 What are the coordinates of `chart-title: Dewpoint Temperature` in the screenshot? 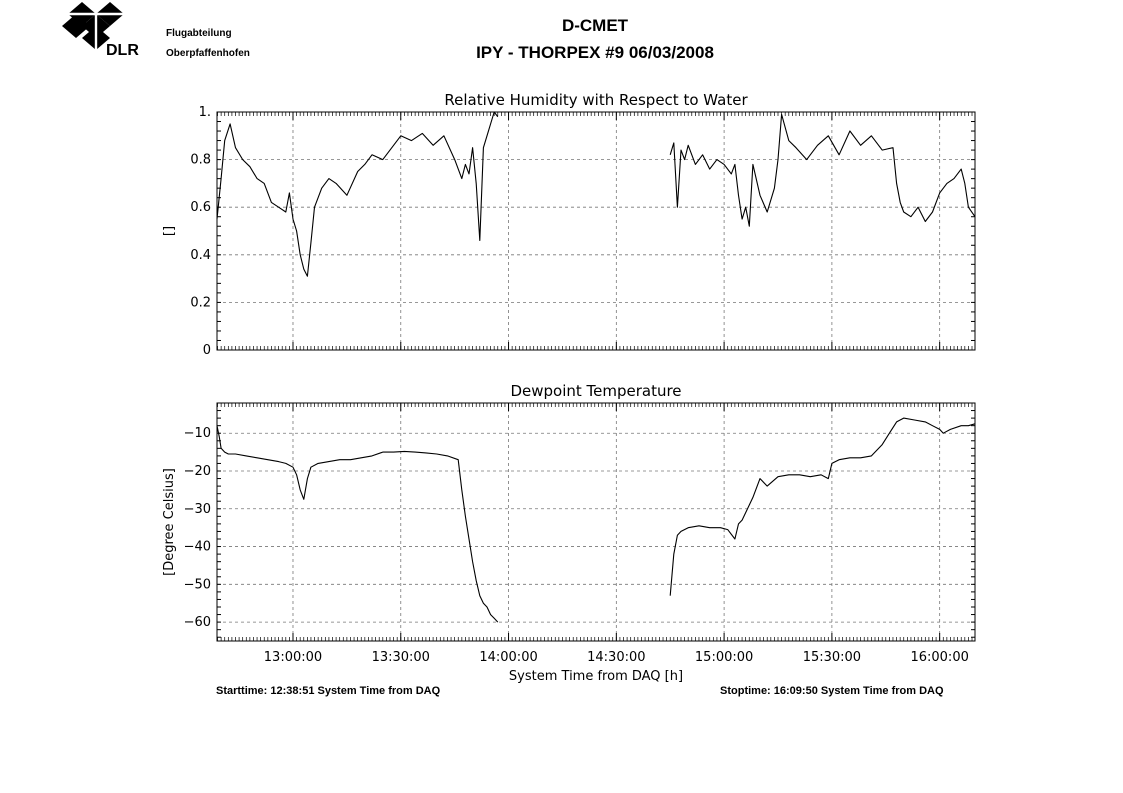 It's located at (595, 391).